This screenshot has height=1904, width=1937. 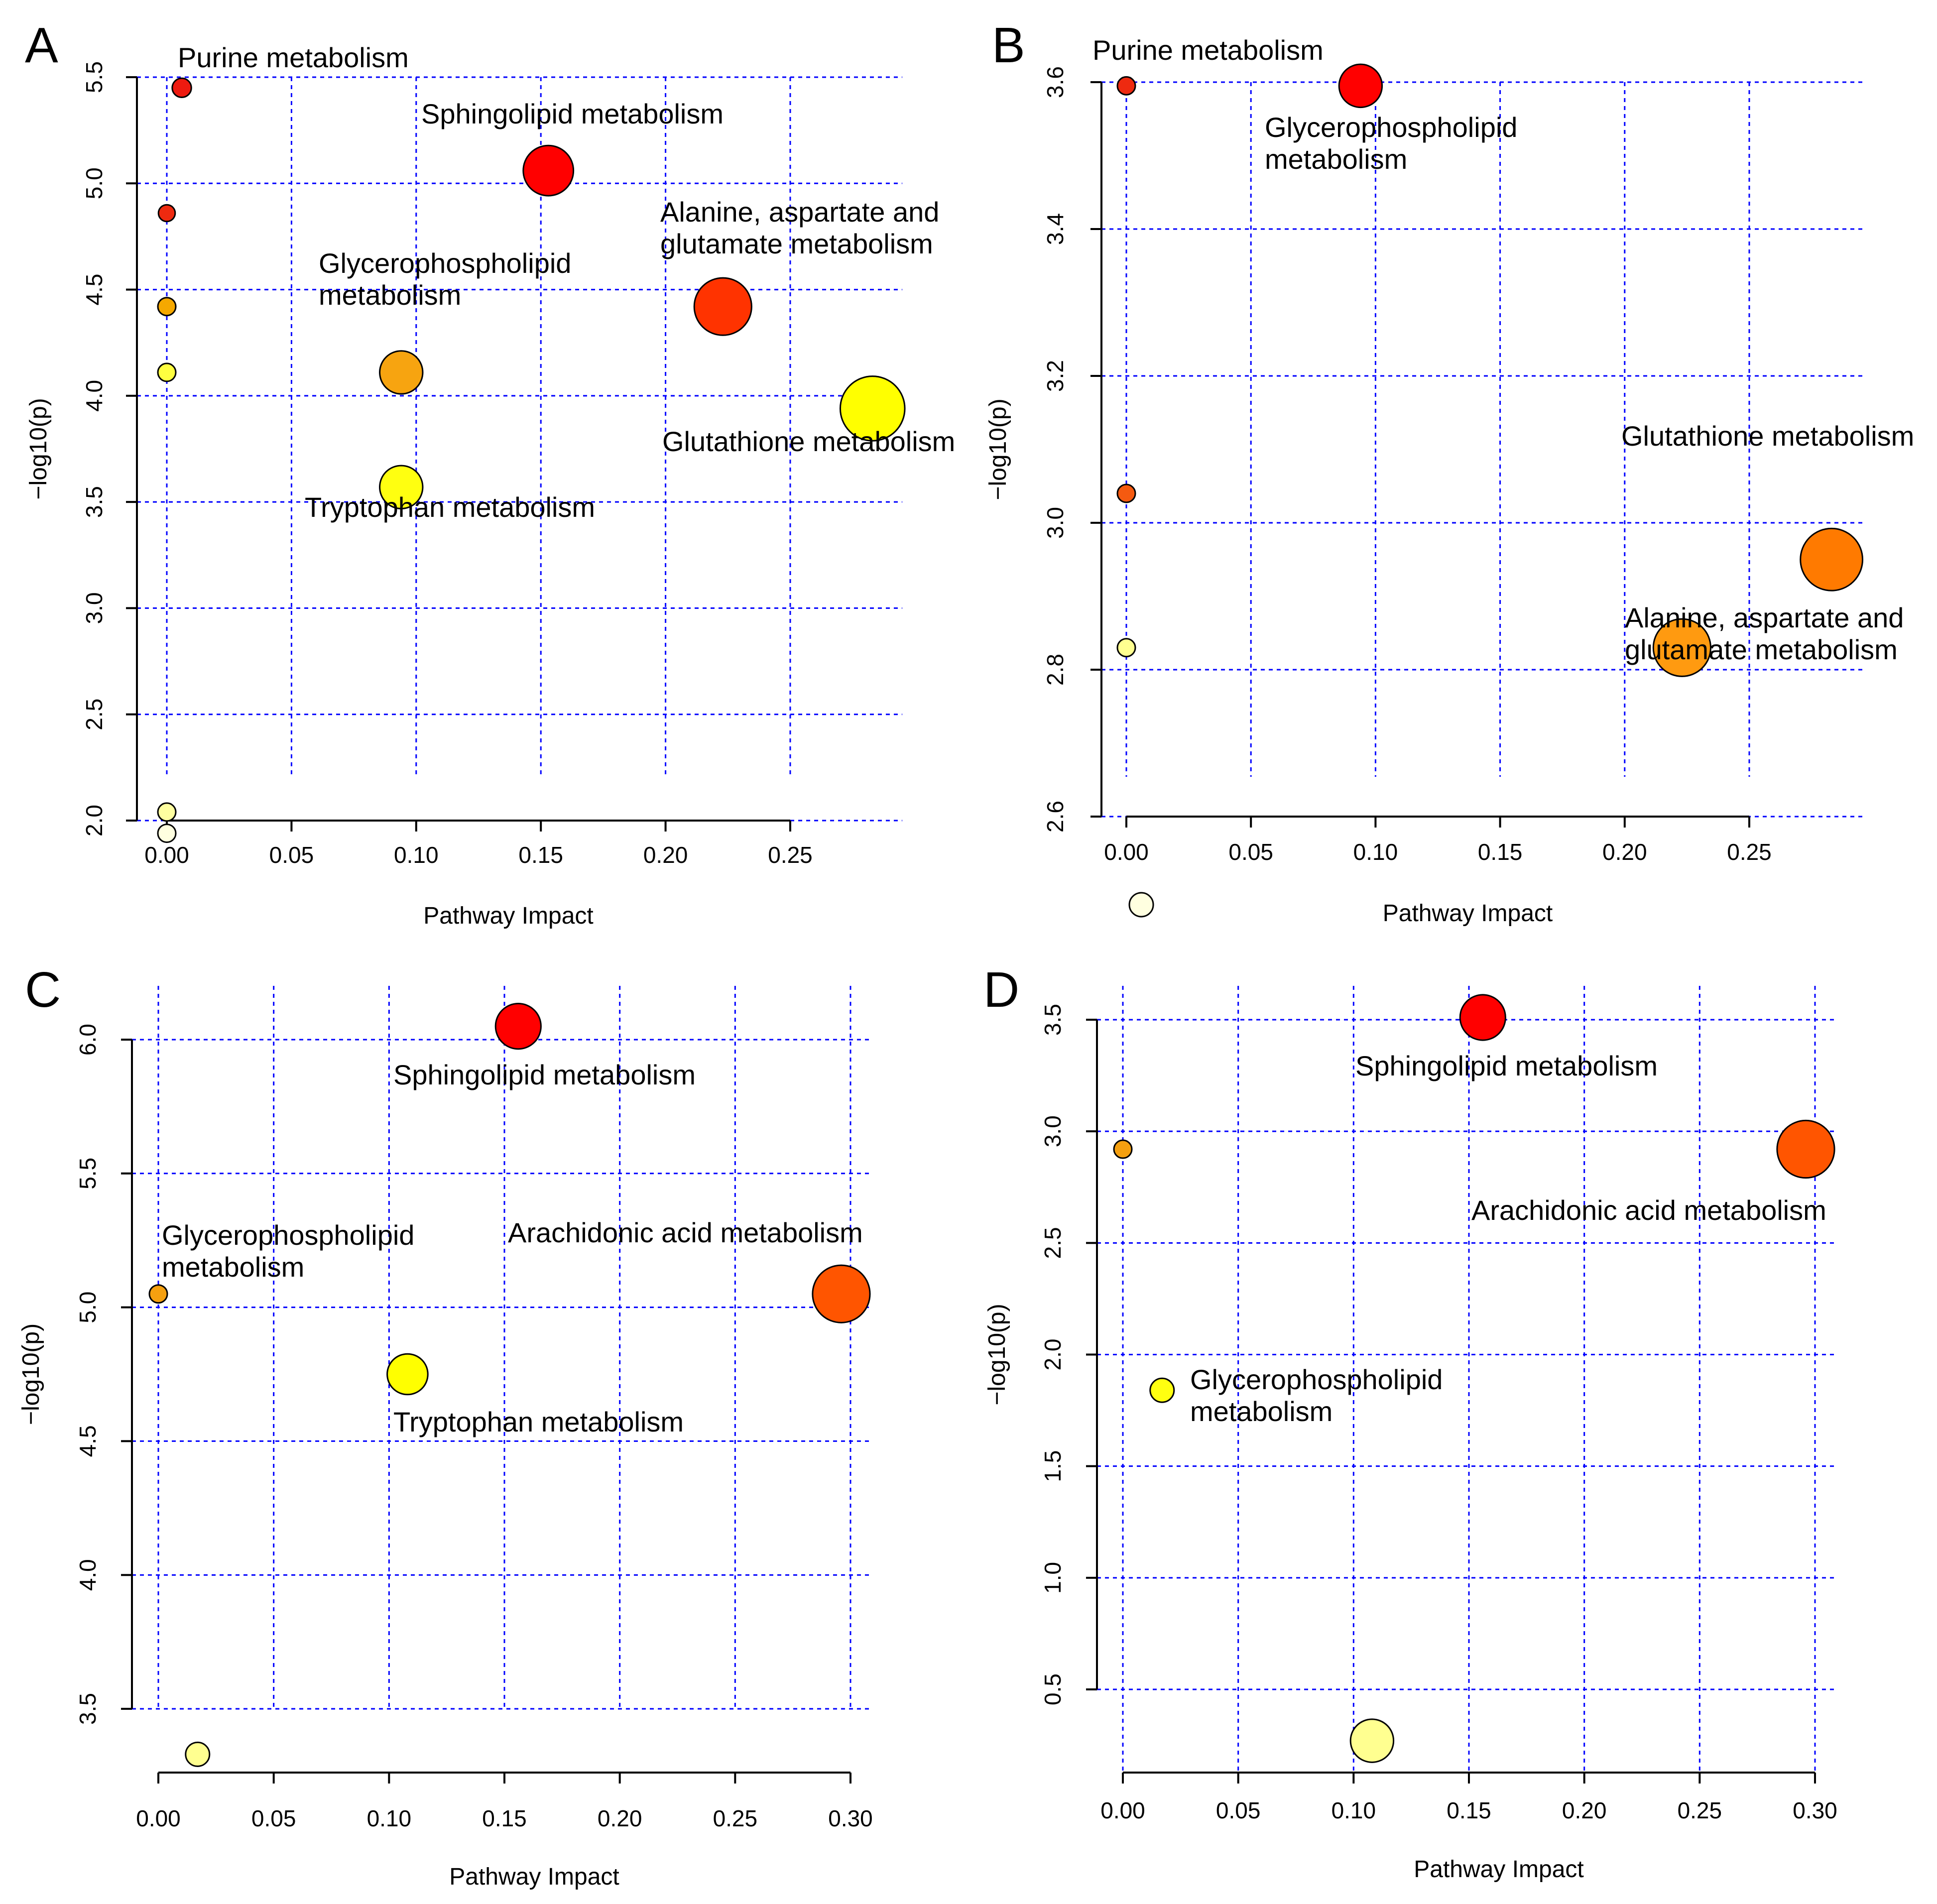 I want to click on y-tick-label: 3.0, so click(x=1053, y=1131).